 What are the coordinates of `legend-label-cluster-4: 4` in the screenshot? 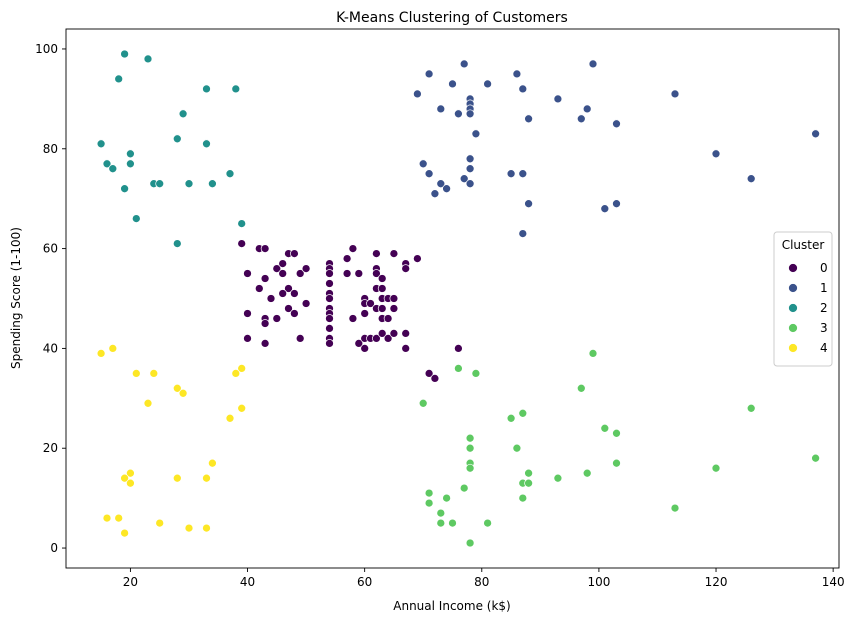 It's located at (824, 348).